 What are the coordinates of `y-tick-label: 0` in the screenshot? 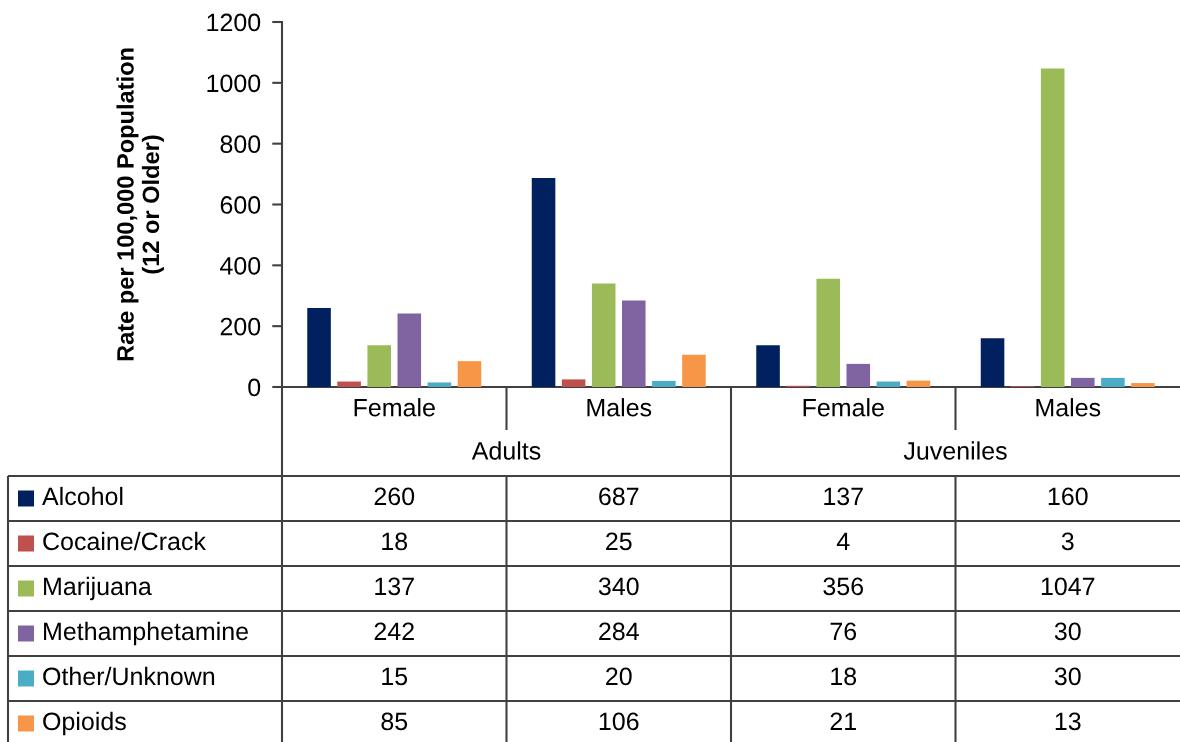 It's located at (254, 387).